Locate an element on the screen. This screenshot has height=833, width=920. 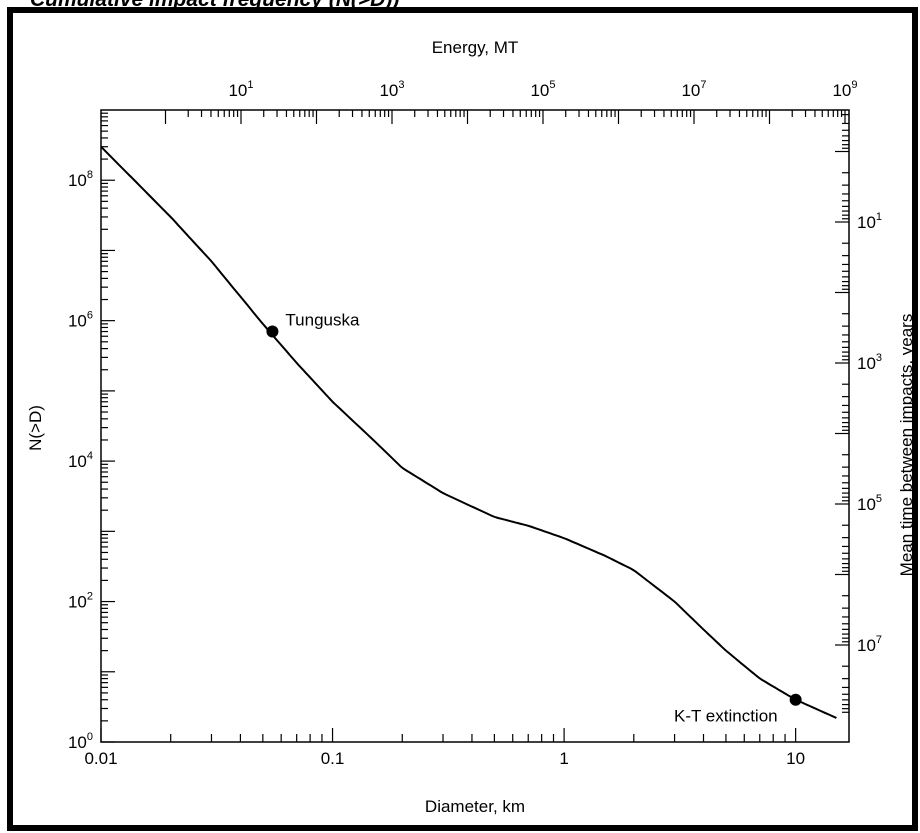
annotation-label: K-T extinction is located at coordinates (726, 716).